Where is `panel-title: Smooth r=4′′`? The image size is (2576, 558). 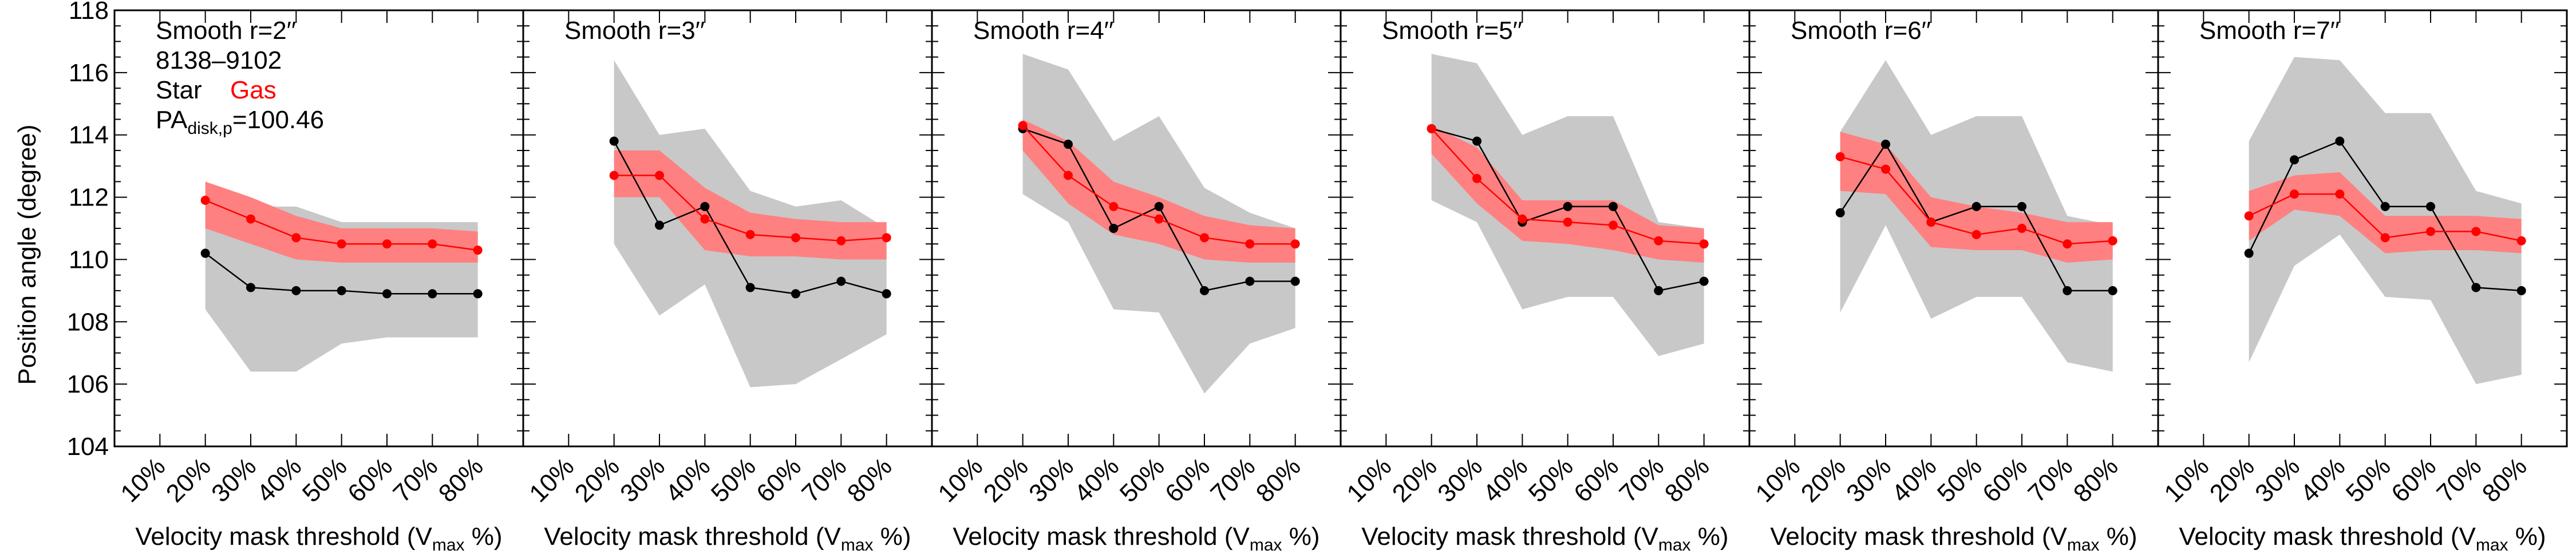 panel-title: Smooth r=4′′ is located at coordinates (1043, 31).